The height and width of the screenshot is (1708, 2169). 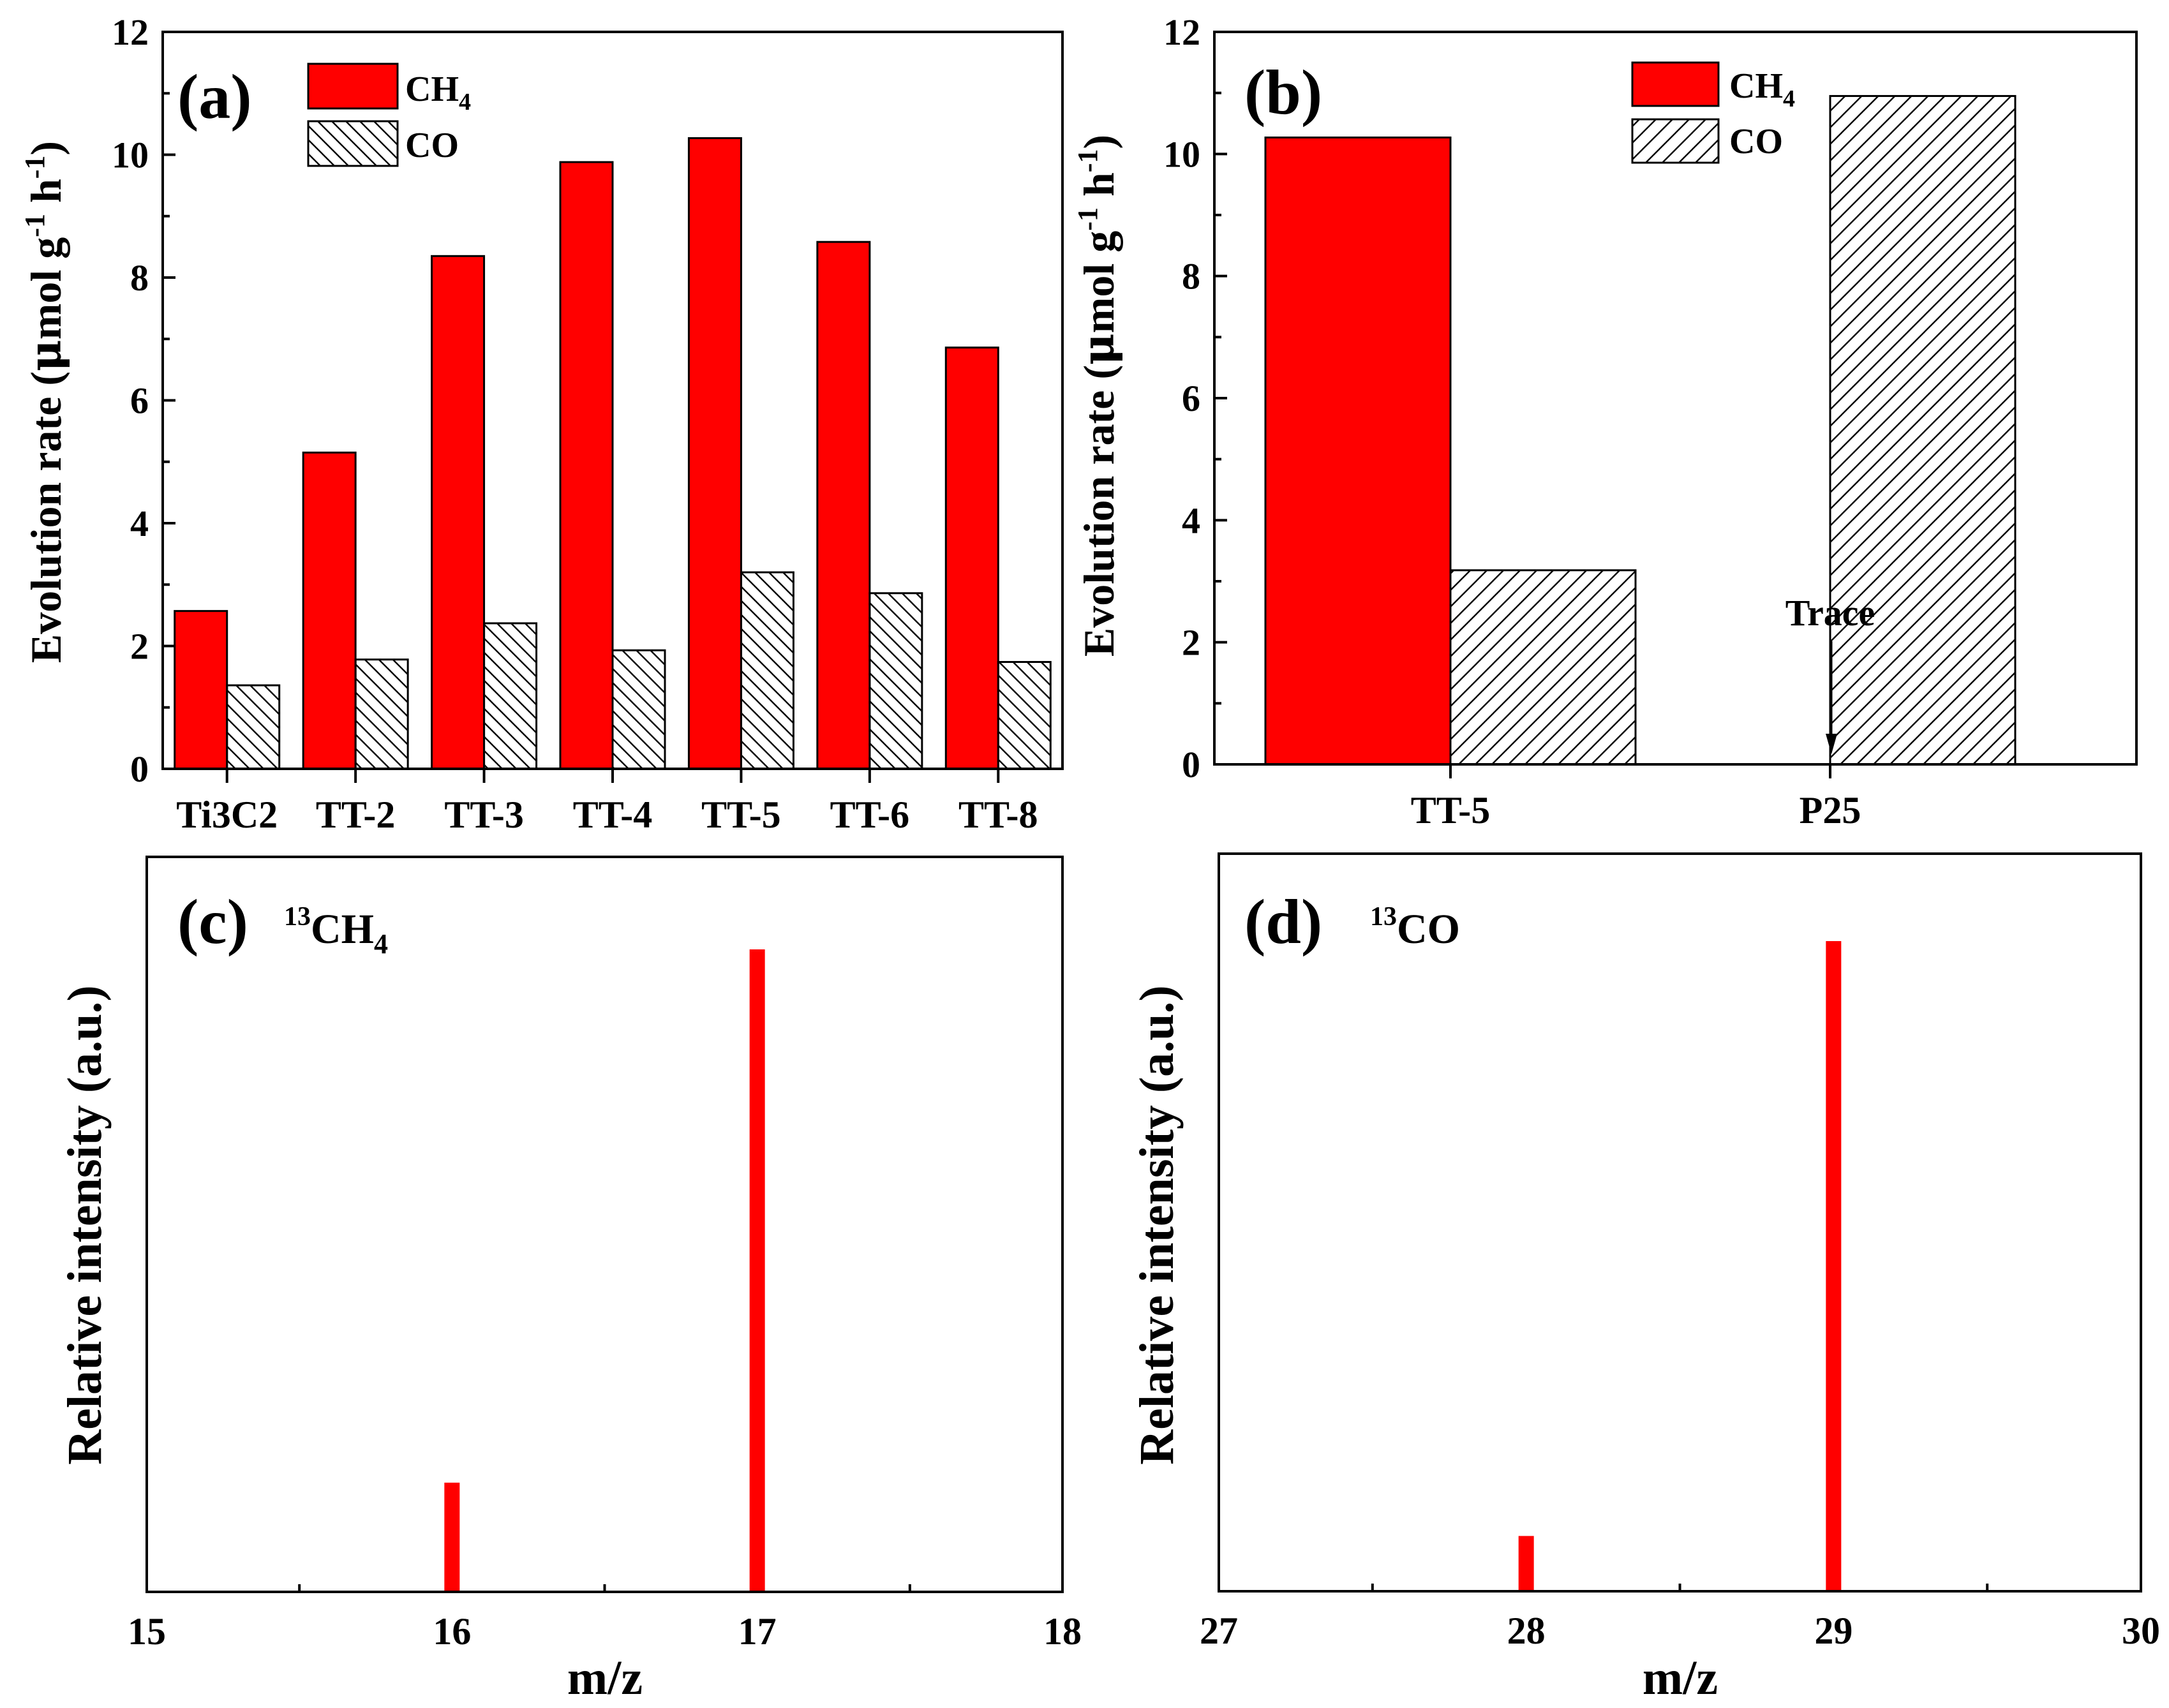 I want to click on panel-label-d: (d), so click(x=1283, y=922).